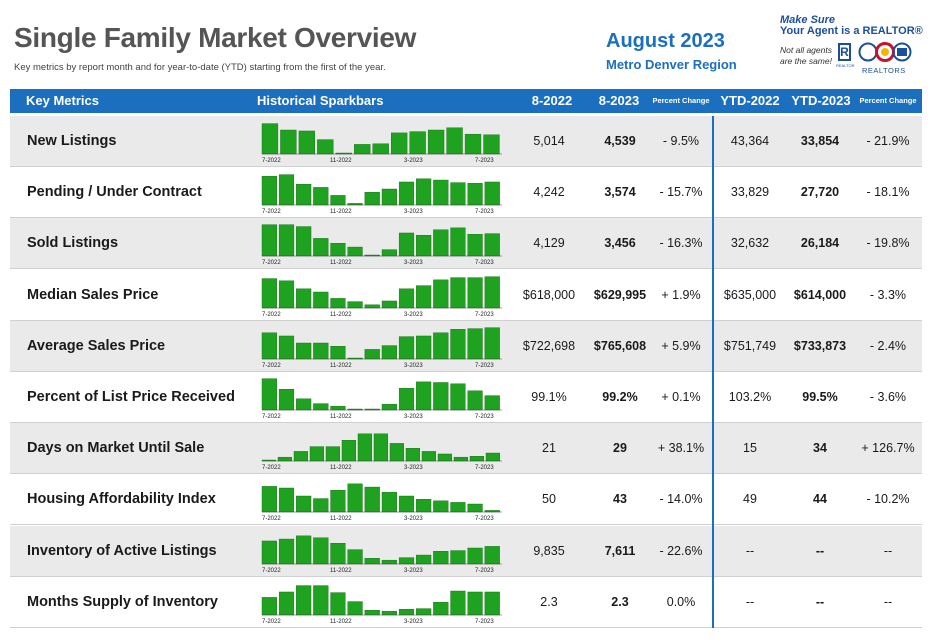 The height and width of the screenshot is (642, 936). Describe the element at coordinates (620, 550) in the screenshot. I see `value-month-curr: 7,611` at that location.